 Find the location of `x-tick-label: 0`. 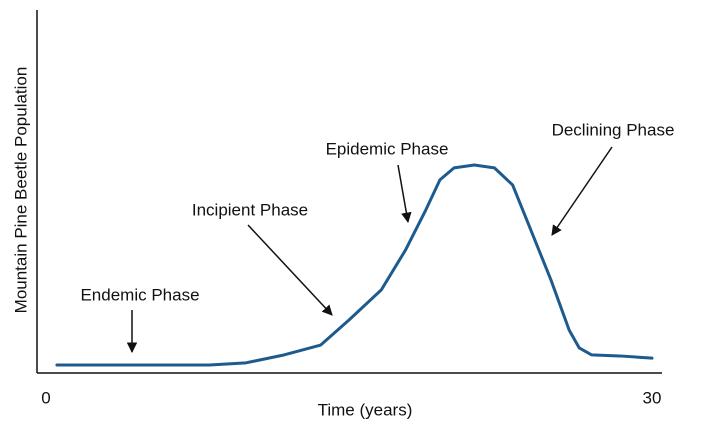

x-tick-label: 0 is located at coordinates (45, 397).